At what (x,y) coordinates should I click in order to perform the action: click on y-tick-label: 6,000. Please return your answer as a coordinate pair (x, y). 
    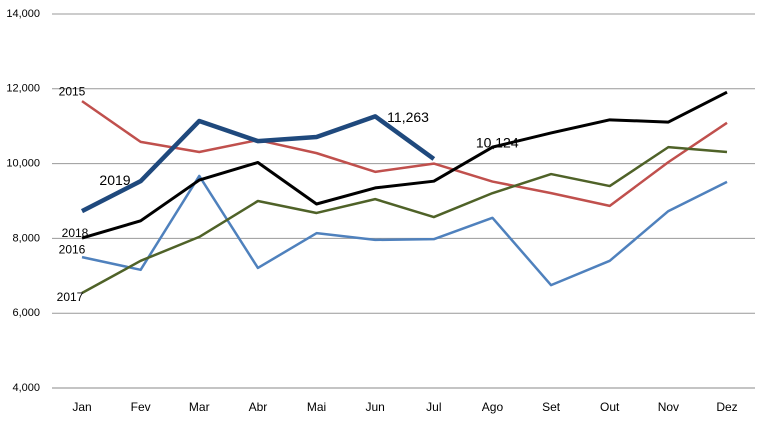
    Looking at the image, I should click on (26, 313).